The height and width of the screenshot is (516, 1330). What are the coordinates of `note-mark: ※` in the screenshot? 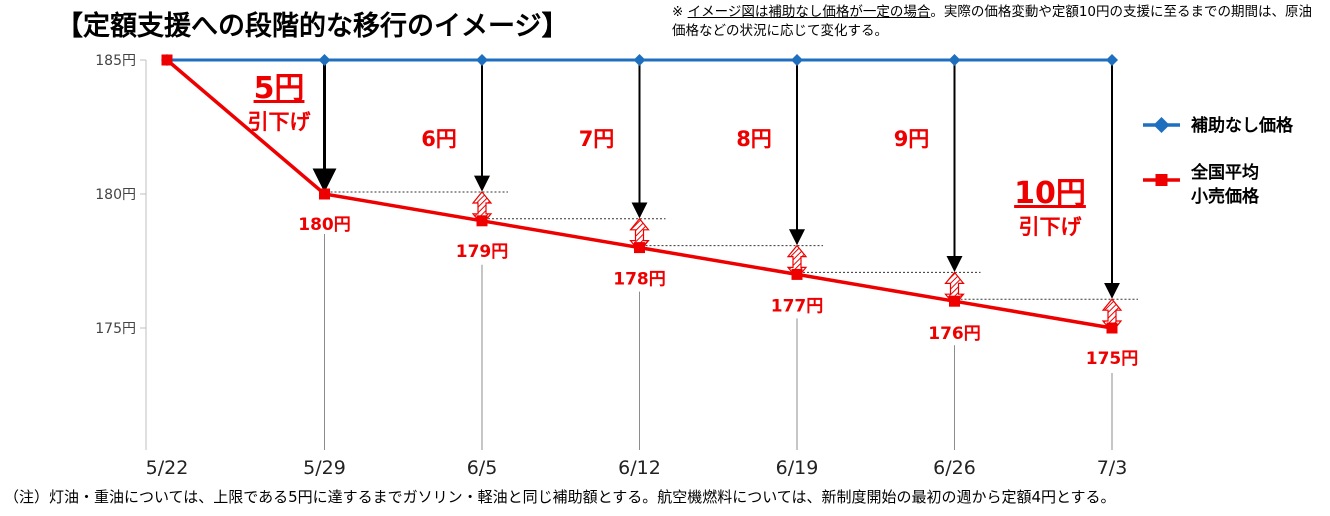 It's located at (678, 12).